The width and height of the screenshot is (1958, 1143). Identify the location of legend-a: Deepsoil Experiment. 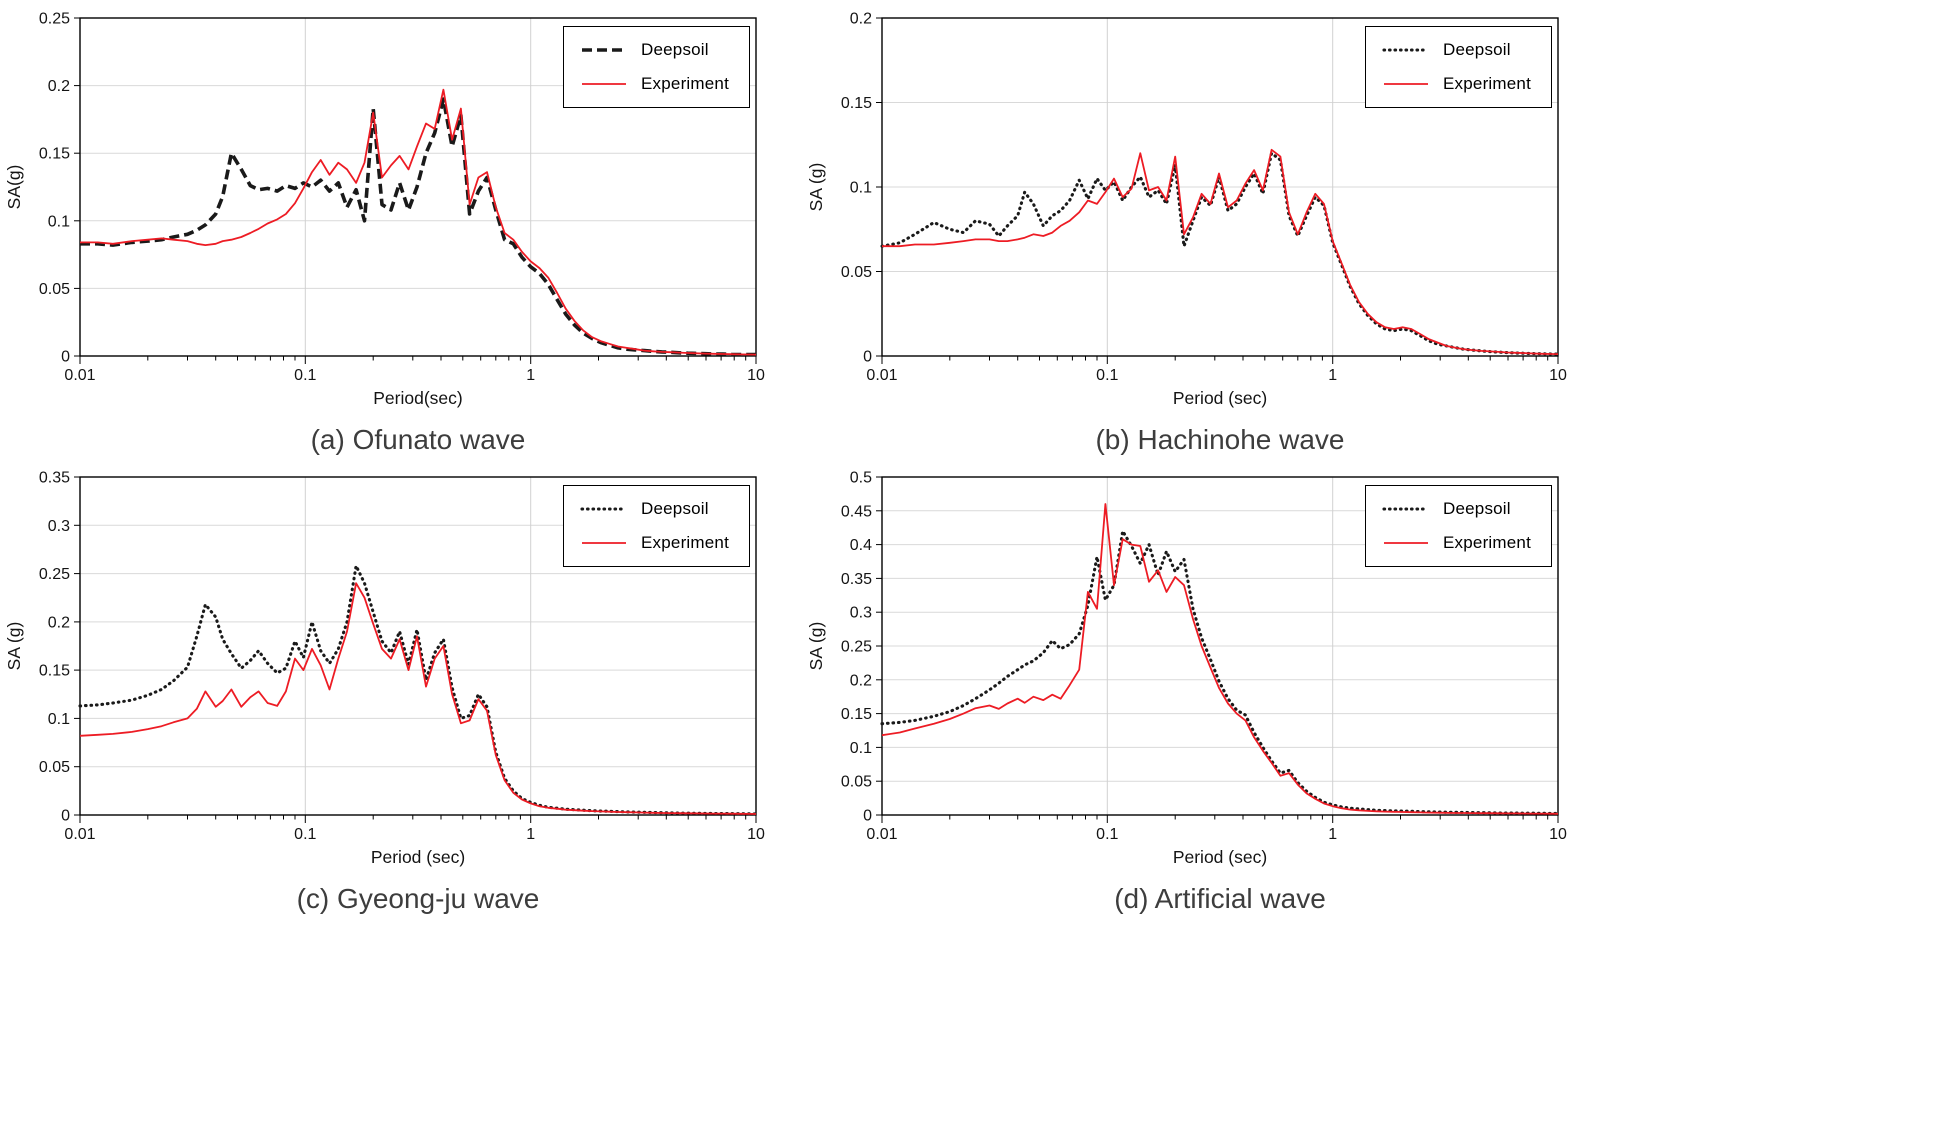
(656, 67).